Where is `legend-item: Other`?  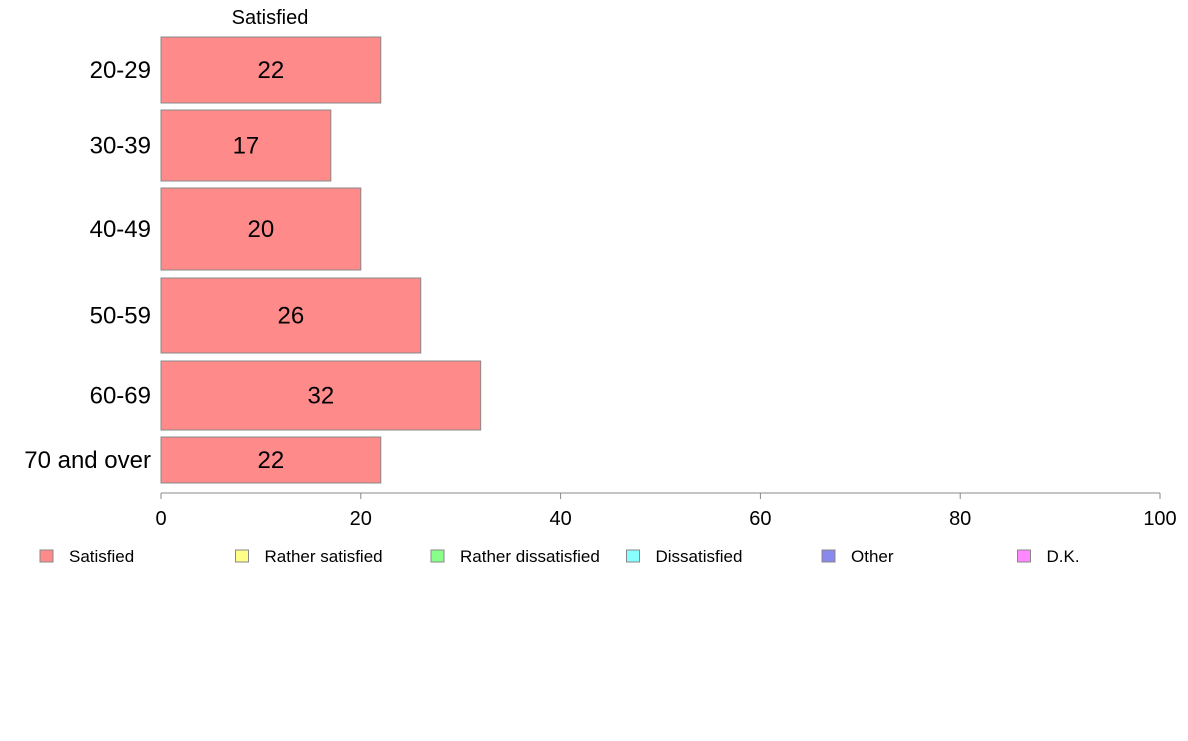
legend-item: Other is located at coordinates (857, 556).